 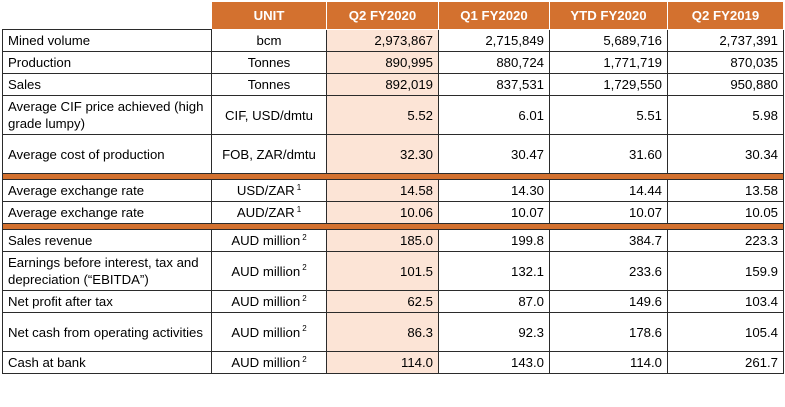 What do you see at coordinates (382, 212) in the screenshot?
I see `cell-q2-fy2020: 10.06` at bounding box center [382, 212].